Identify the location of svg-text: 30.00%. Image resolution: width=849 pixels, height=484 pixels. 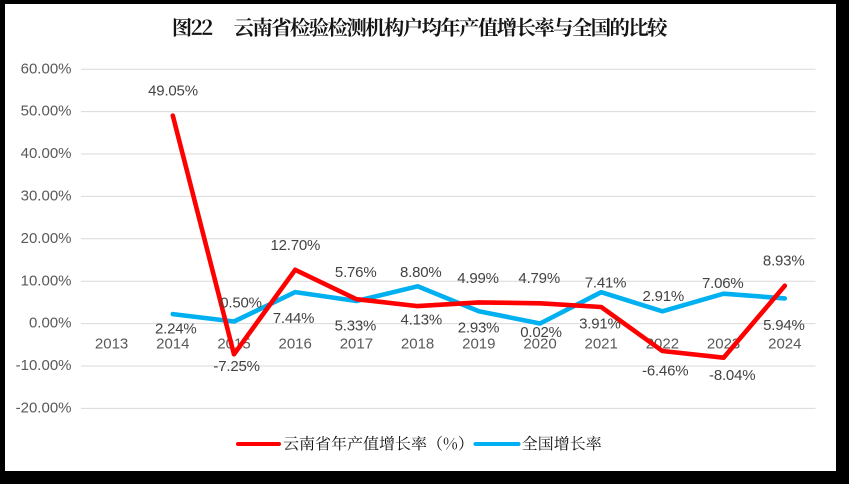
(46, 196).